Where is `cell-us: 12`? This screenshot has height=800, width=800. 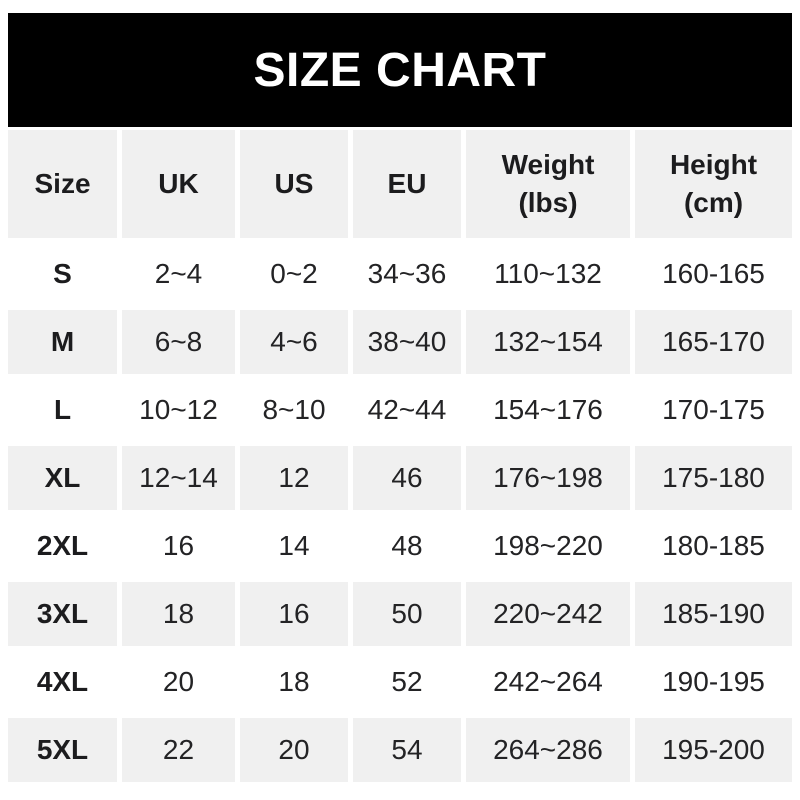 cell-us: 12 is located at coordinates (294, 478).